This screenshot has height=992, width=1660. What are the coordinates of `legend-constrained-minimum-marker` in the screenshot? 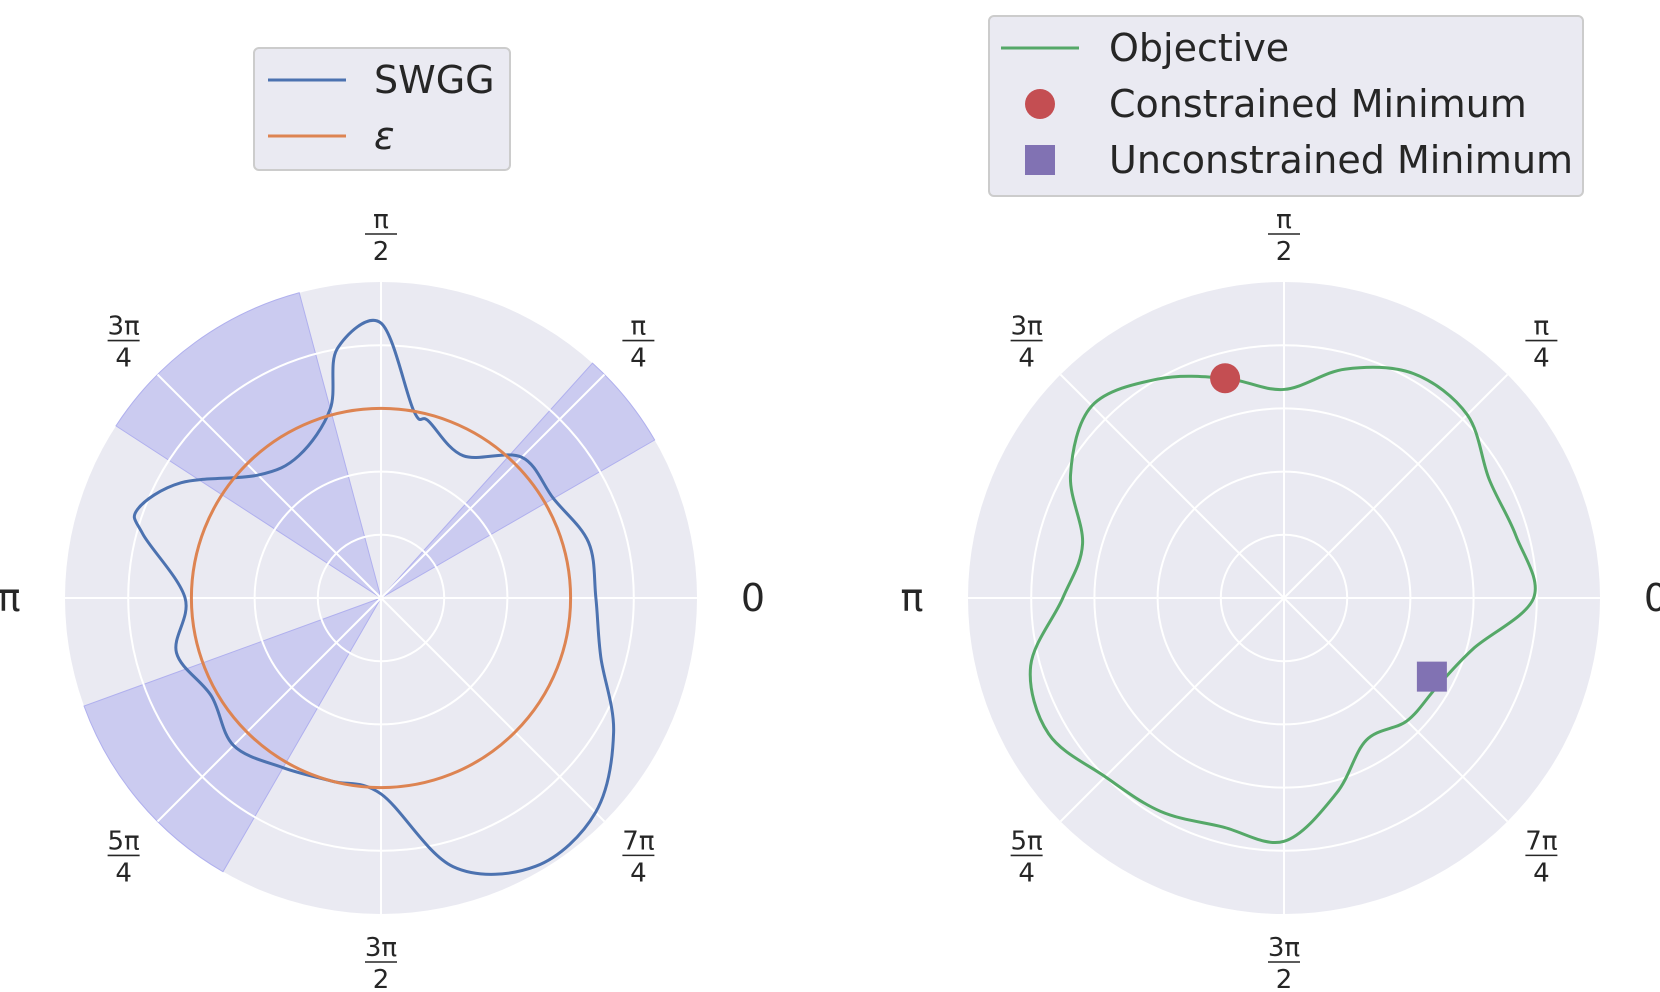 It's located at (1040, 104).